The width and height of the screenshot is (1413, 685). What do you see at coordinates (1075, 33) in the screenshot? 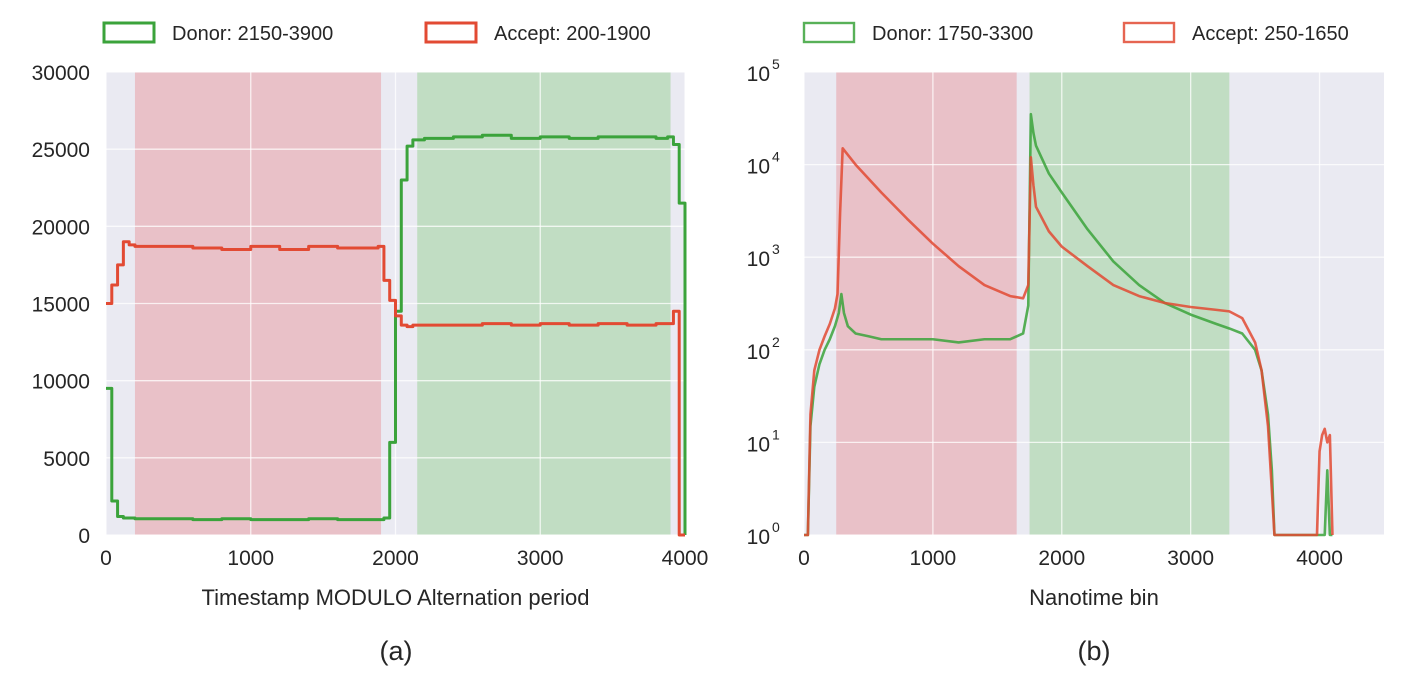
I see `legend: Donor: 1750-3300 Accept: 250-1650` at bounding box center [1075, 33].